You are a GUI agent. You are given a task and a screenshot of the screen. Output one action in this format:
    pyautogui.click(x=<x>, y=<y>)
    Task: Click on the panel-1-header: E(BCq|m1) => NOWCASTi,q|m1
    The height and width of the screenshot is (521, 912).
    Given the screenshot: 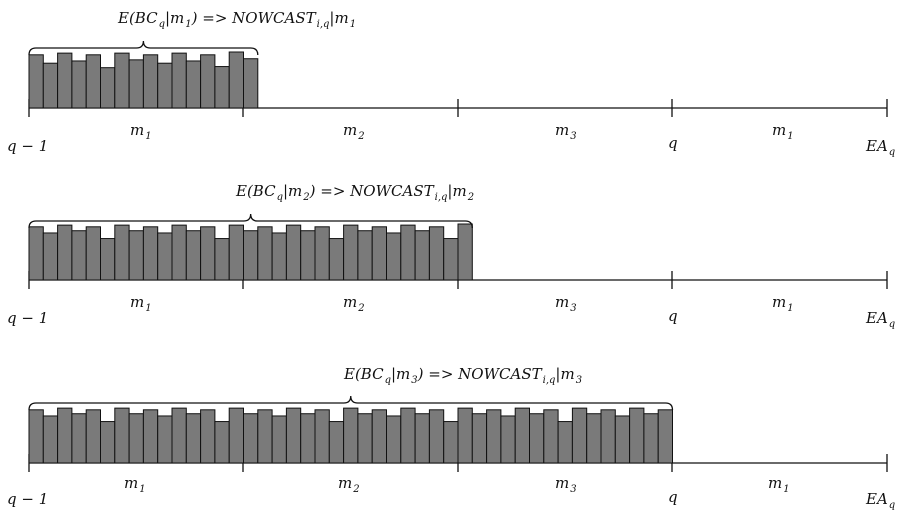 What is the action you would take?
    pyautogui.click(x=237, y=19)
    